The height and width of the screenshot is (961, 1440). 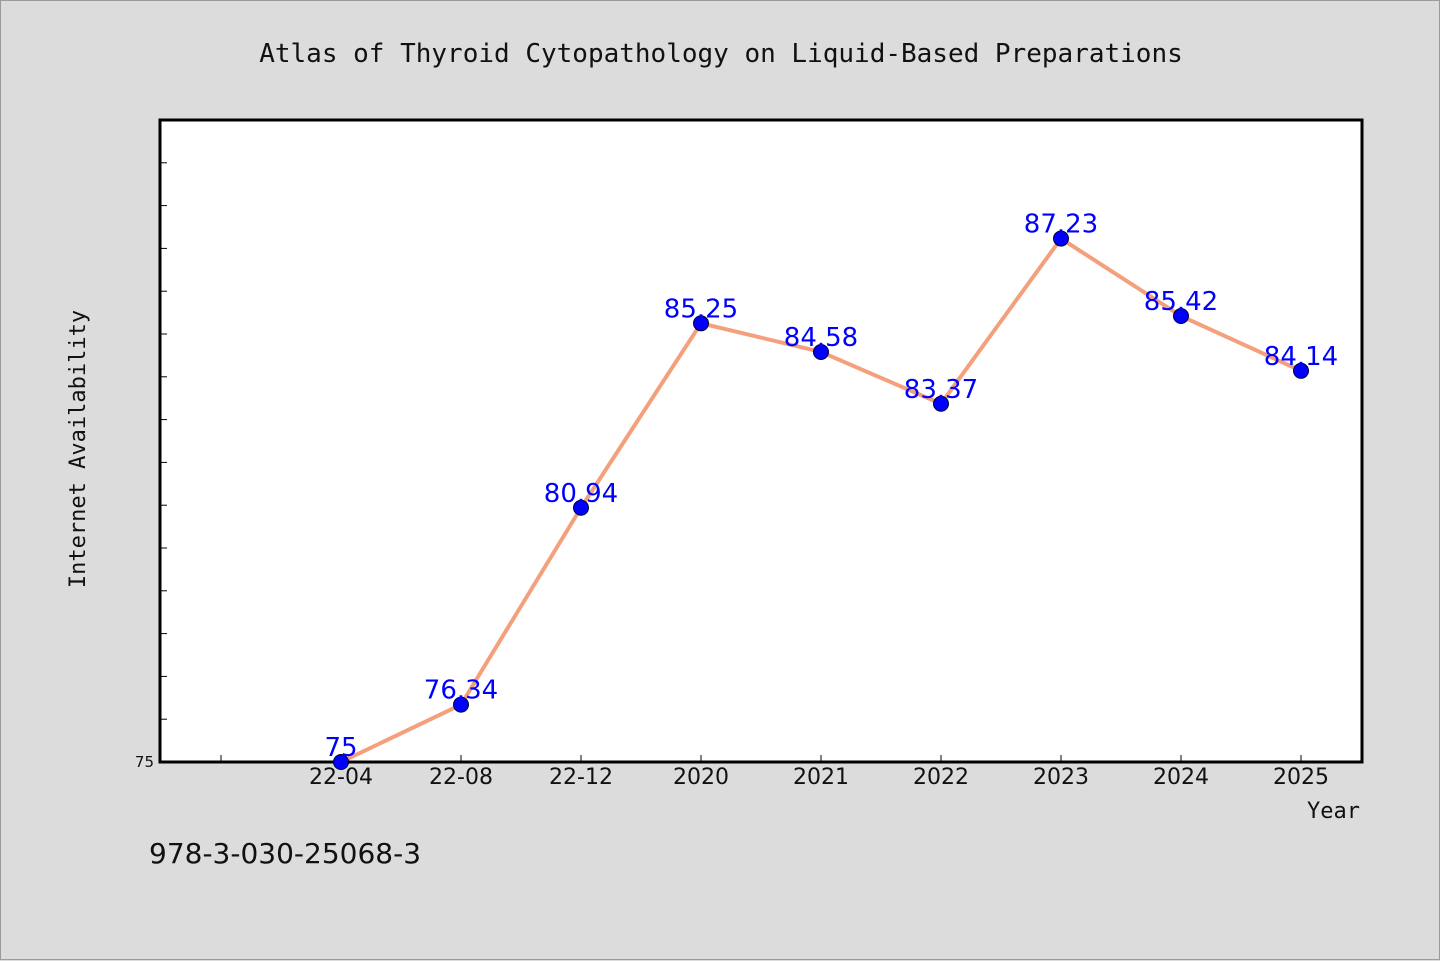 What do you see at coordinates (1301, 777) in the screenshot?
I see `x-tick-label: 2025` at bounding box center [1301, 777].